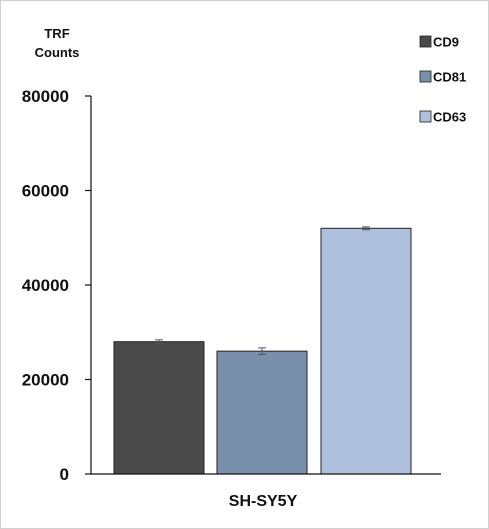 The width and height of the screenshot is (489, 529). I want to click on y-axis-label-line-1: TRF, so click(56, 33).